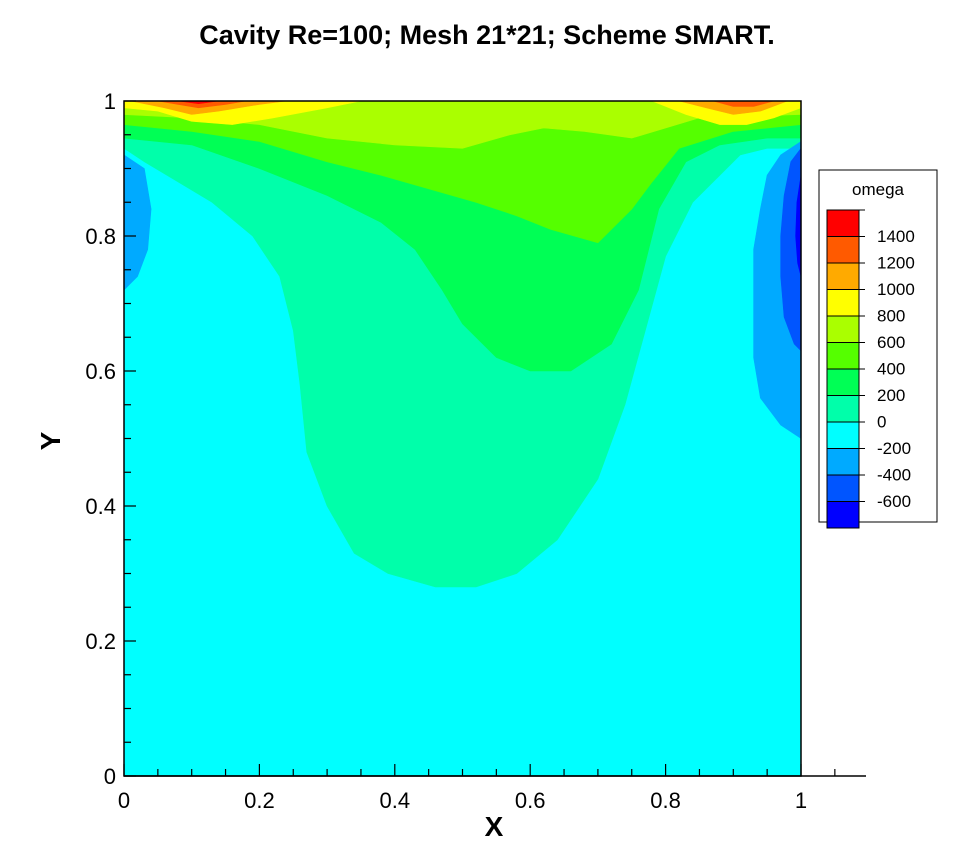 This screenshot has width=975, height=865. I want to click on legend-colorbar-outline, so click(843, 369).